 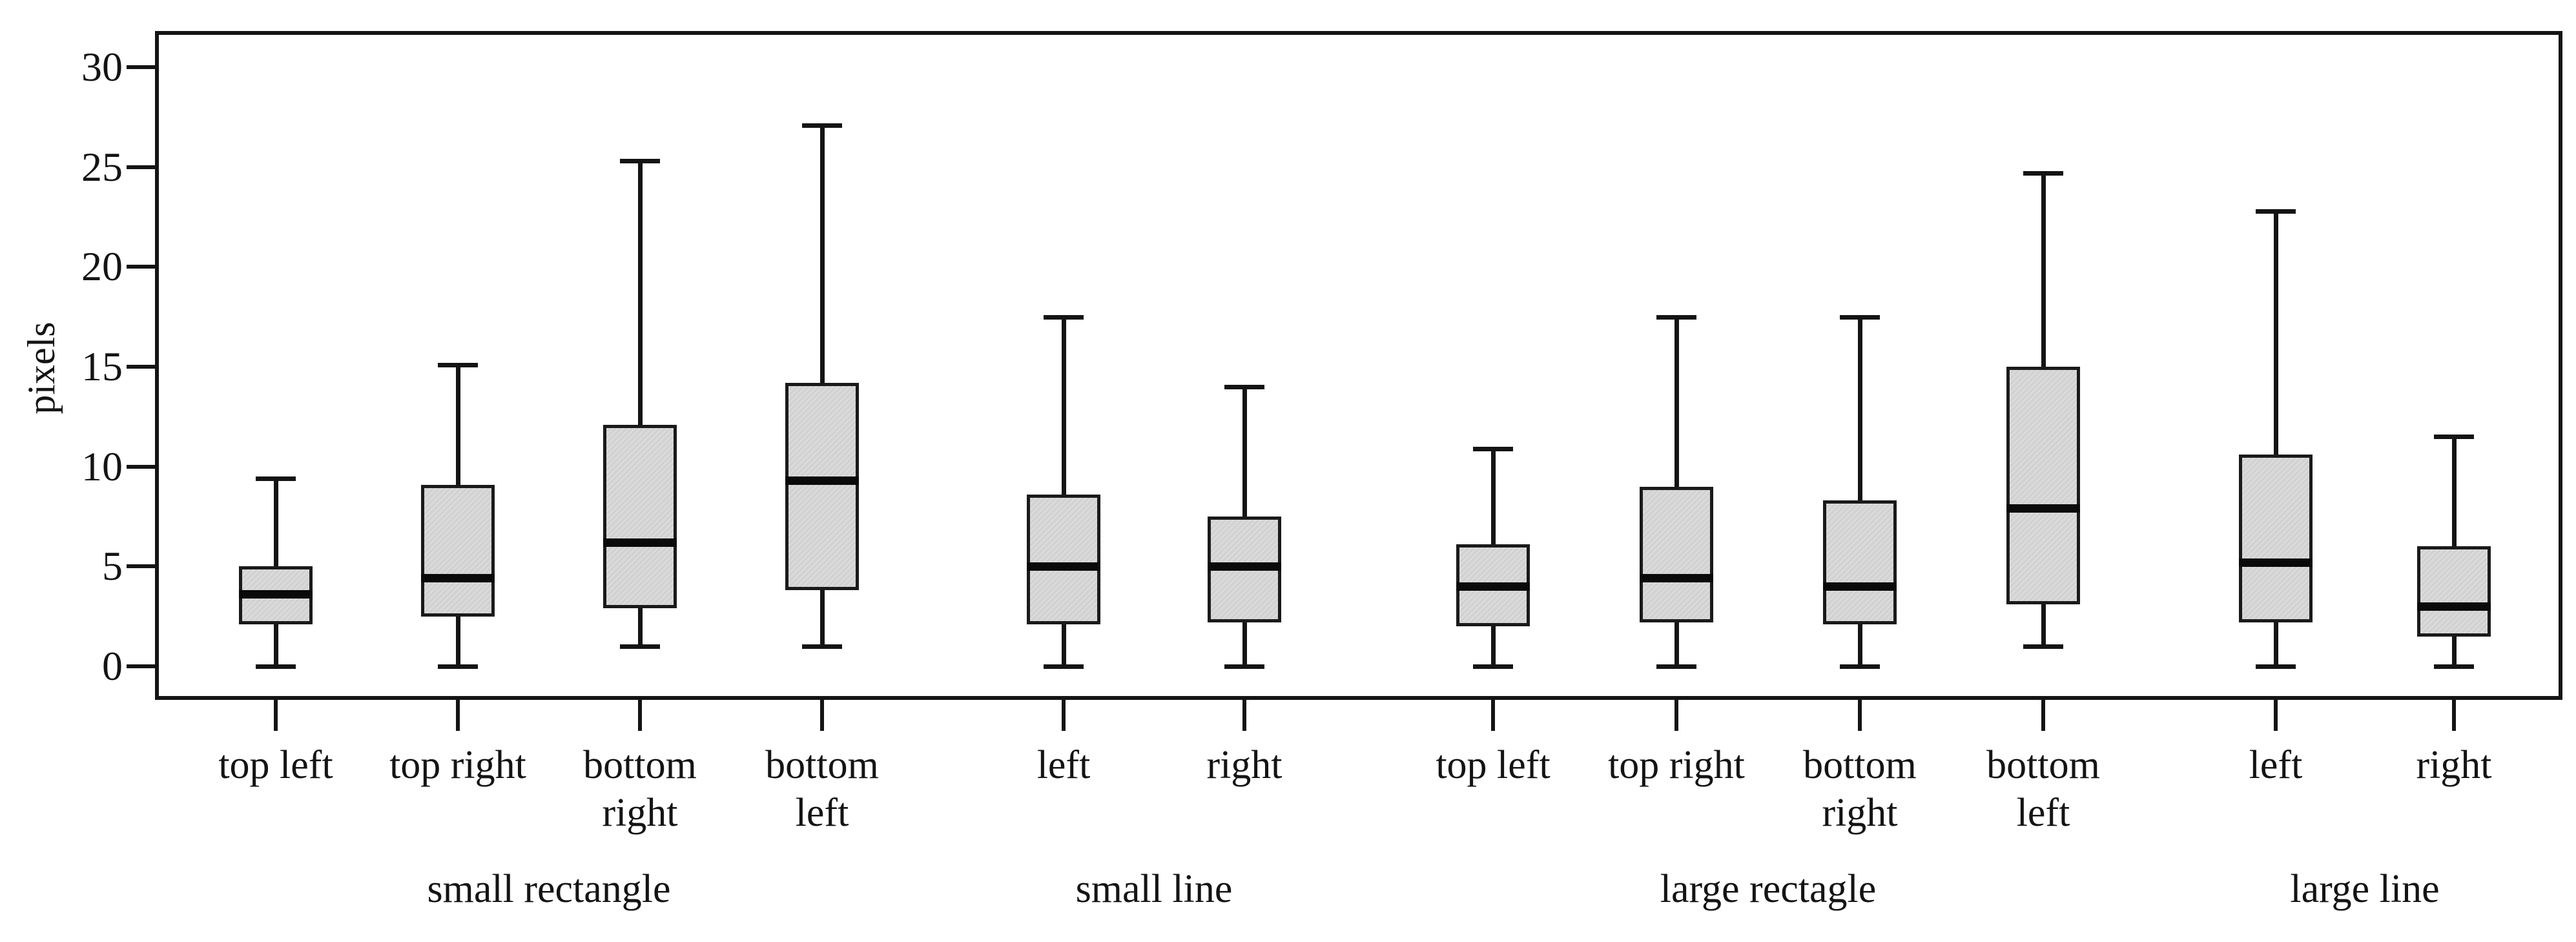 What do you see at coordinates (112, 666) in the screenshot?
I see `y-tick-label: 0` at bounding box center [112, 666].